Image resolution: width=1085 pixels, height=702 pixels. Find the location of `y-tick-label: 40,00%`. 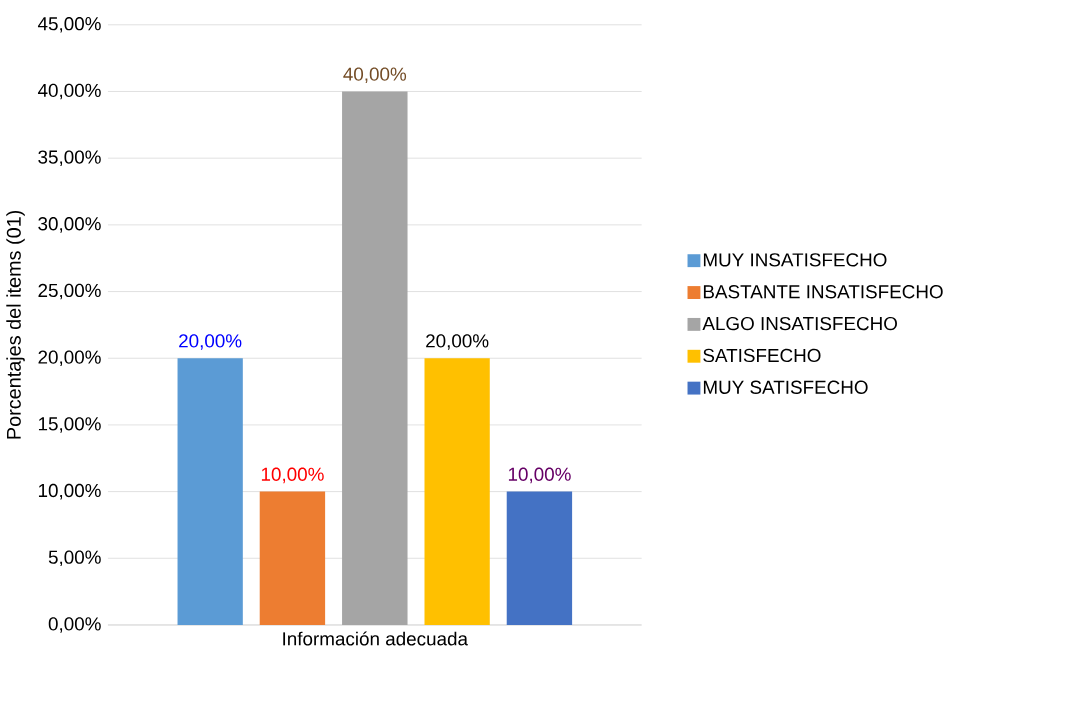

y-tick-label: 40,00% is located at coordinates (69, 91).